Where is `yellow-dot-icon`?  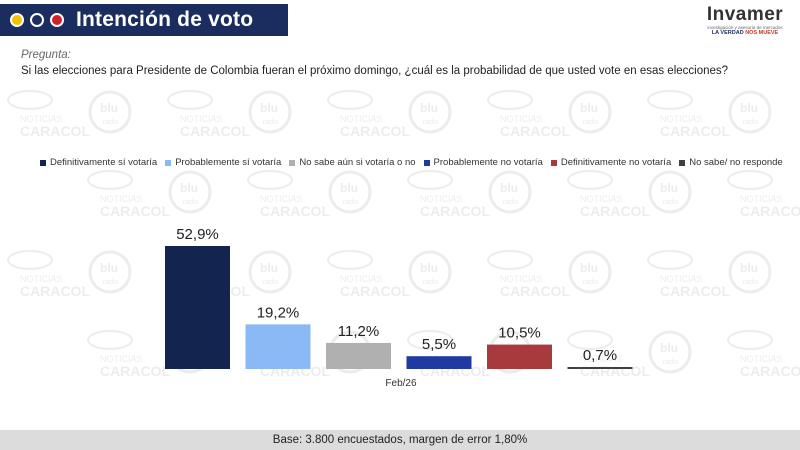
yellow-dot-icon is located at coordinates (17, 20).